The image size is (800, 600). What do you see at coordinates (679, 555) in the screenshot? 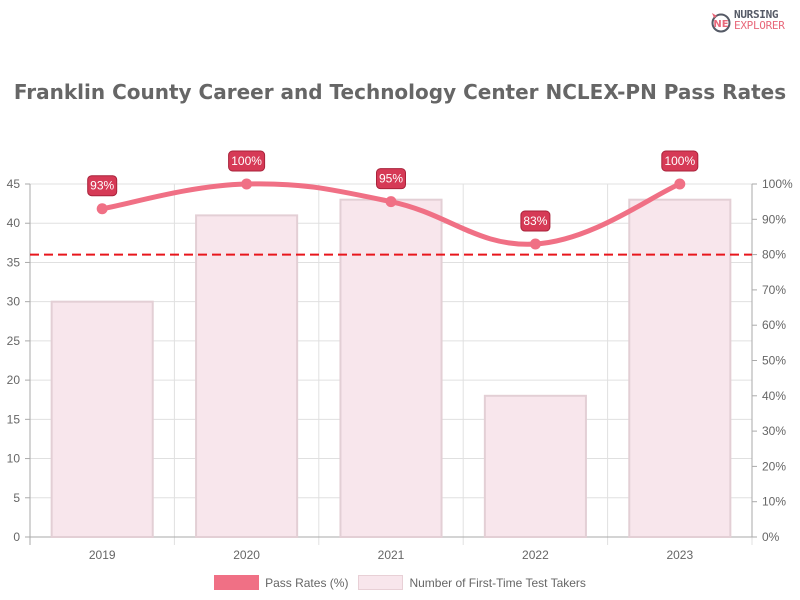
I see `x-tick: 2023` at bounding box center [679, 555].